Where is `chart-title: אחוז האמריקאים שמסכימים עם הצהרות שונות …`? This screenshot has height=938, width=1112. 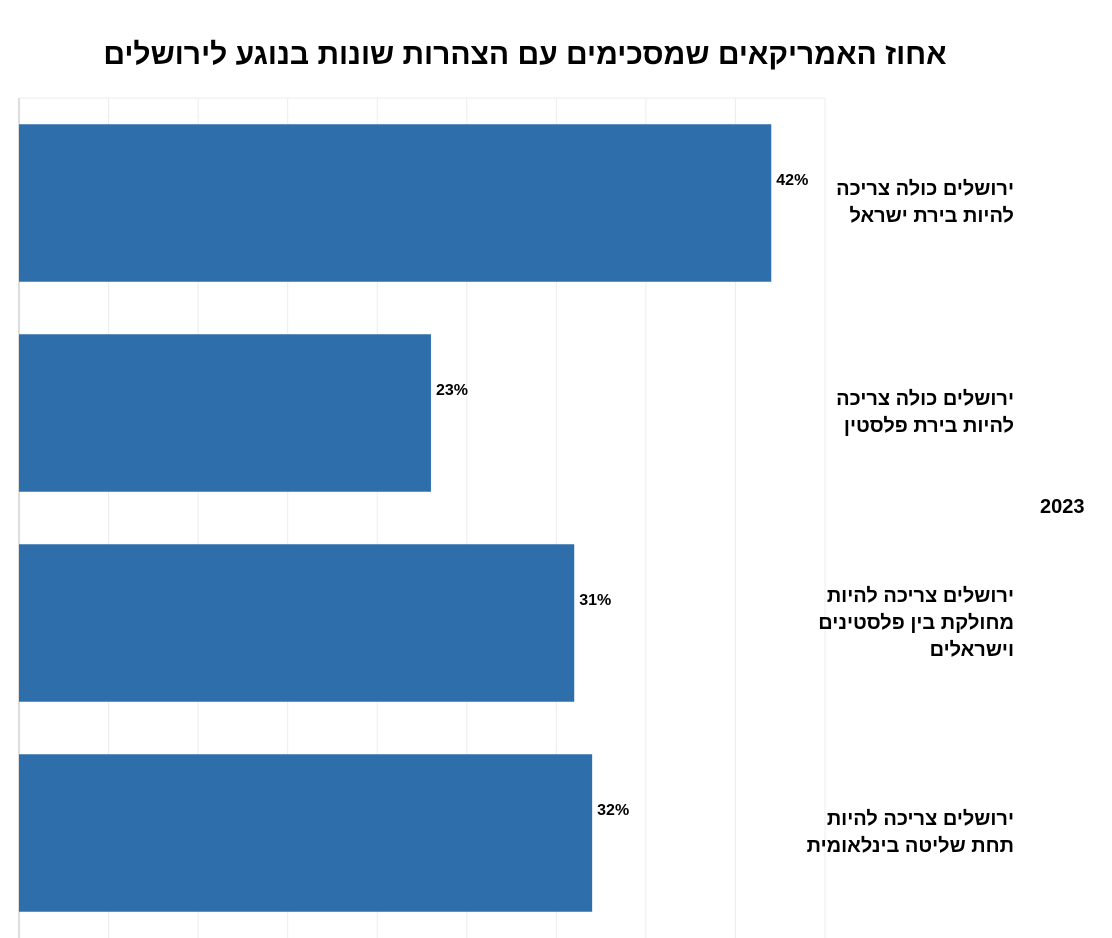 chart-title: אחוז האמריקאים שמסכימים עם הצהרות שונות … is located at coordinates (525, 54).